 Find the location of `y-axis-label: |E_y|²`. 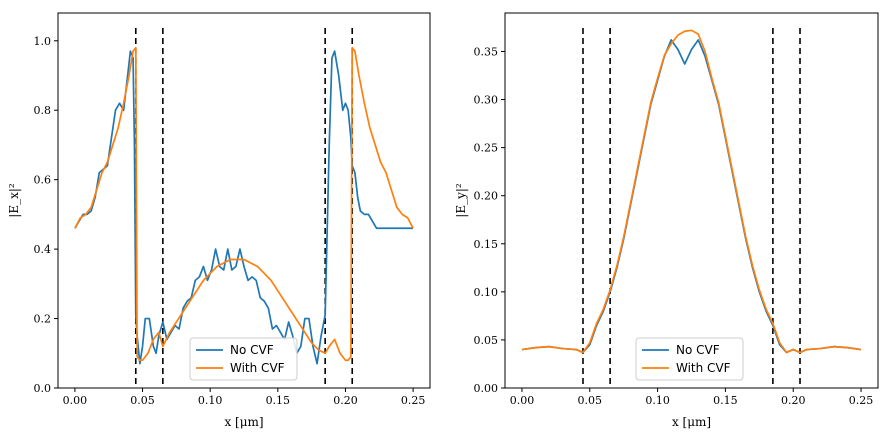

y-axis-label: |E_y|² is located at coordinates (461, 200).